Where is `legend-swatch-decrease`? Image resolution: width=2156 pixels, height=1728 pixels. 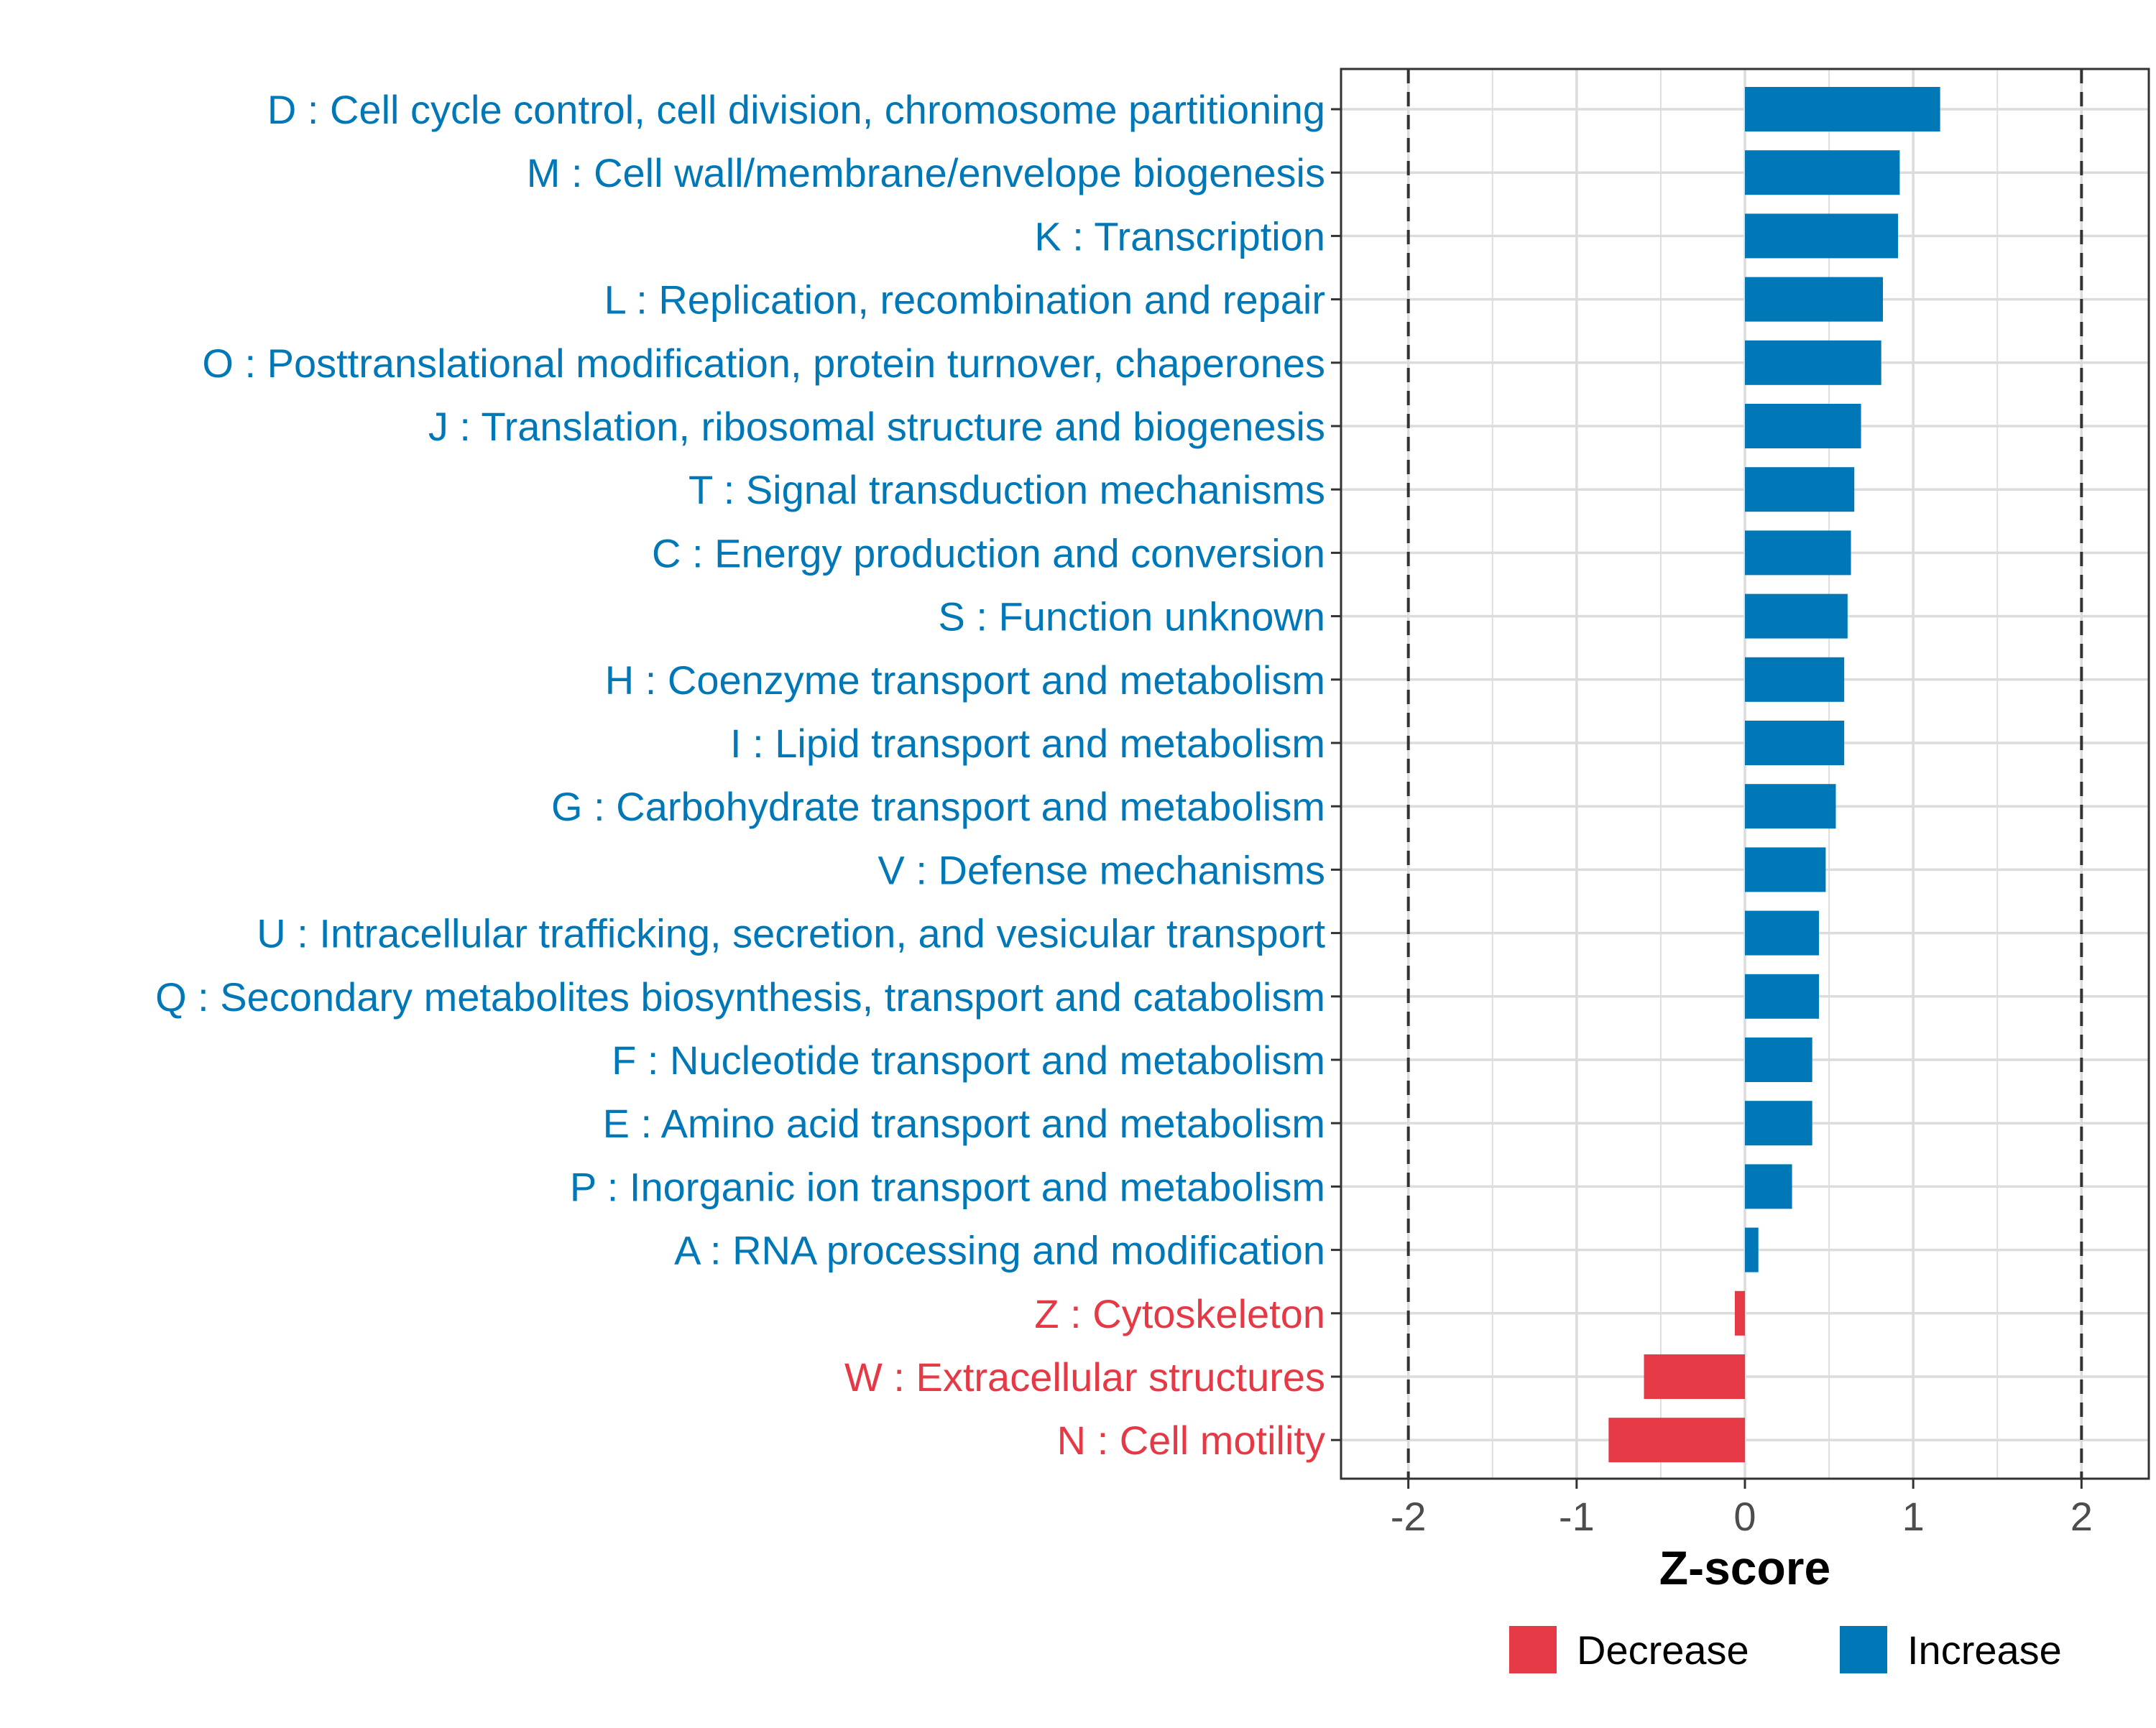 legend-swatch-decrease is located at coordinates (1533, 1650).